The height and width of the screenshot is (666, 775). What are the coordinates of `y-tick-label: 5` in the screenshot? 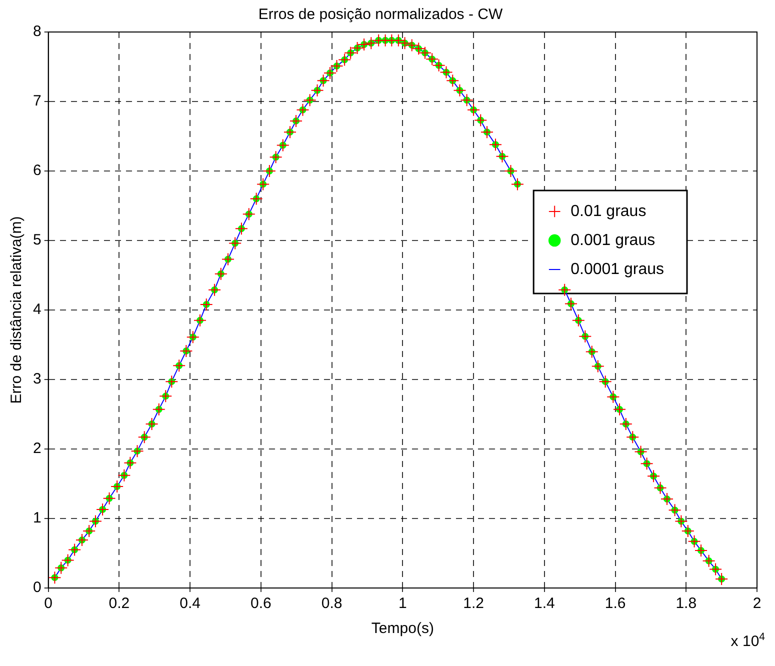 It's located at (37, 240).